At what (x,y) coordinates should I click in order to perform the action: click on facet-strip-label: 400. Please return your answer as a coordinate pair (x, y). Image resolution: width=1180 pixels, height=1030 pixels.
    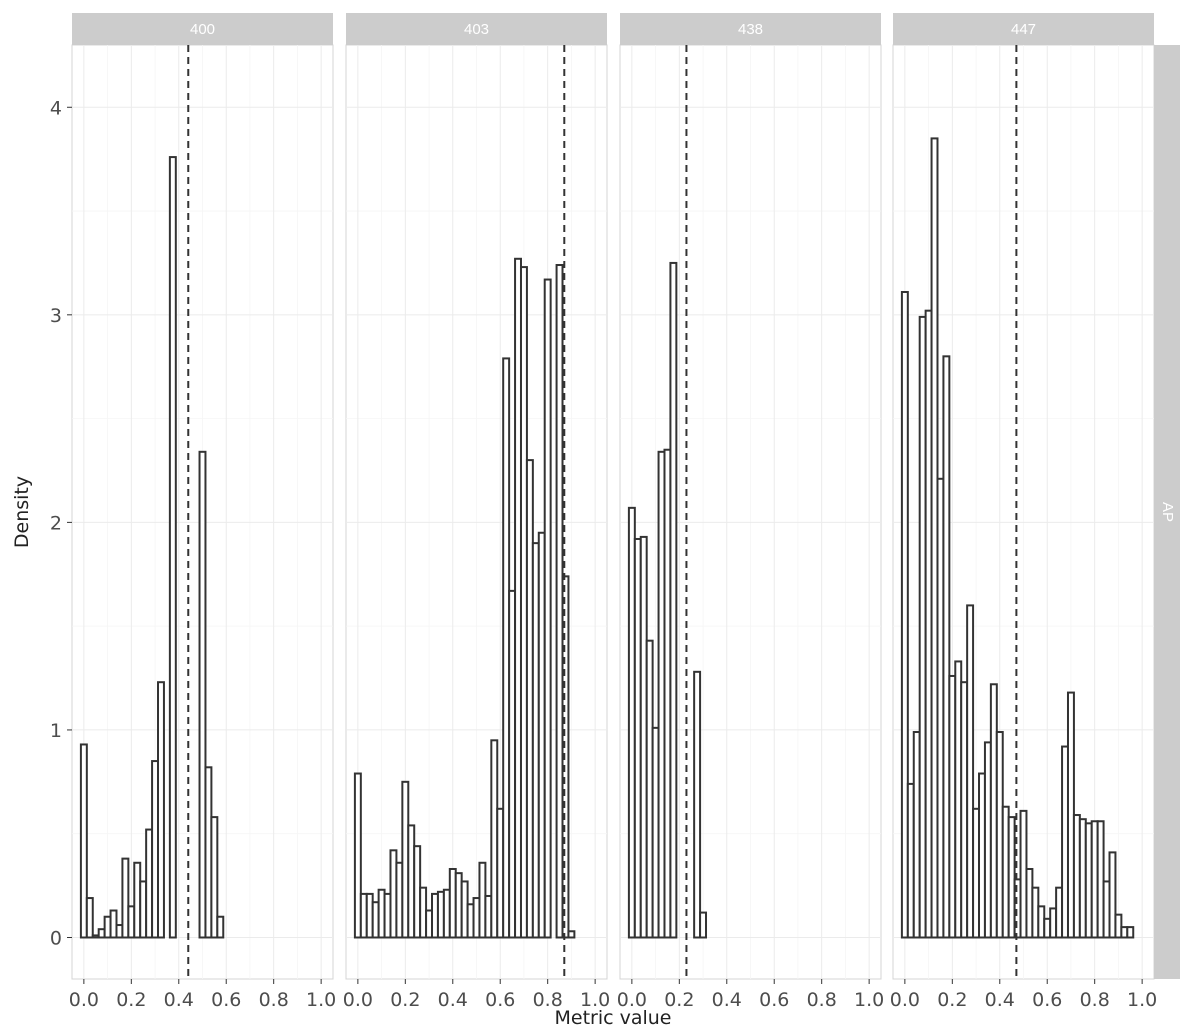
    Looking at the image, I should click on (202, 29).